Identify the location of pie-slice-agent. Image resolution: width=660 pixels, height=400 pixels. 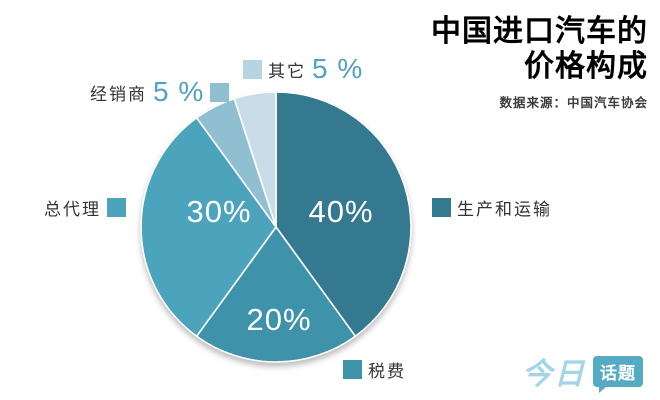
(208, 227).